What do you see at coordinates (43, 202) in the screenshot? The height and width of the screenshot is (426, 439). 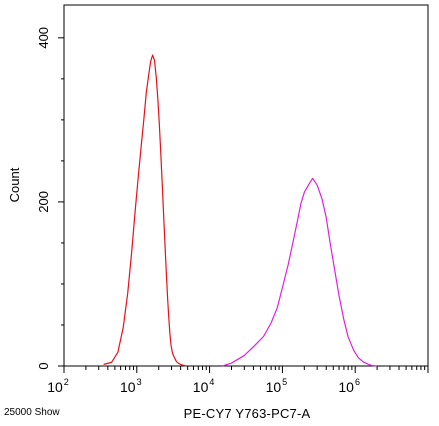 I see `y-tick-label: 200` at bounding box center [43, 202].